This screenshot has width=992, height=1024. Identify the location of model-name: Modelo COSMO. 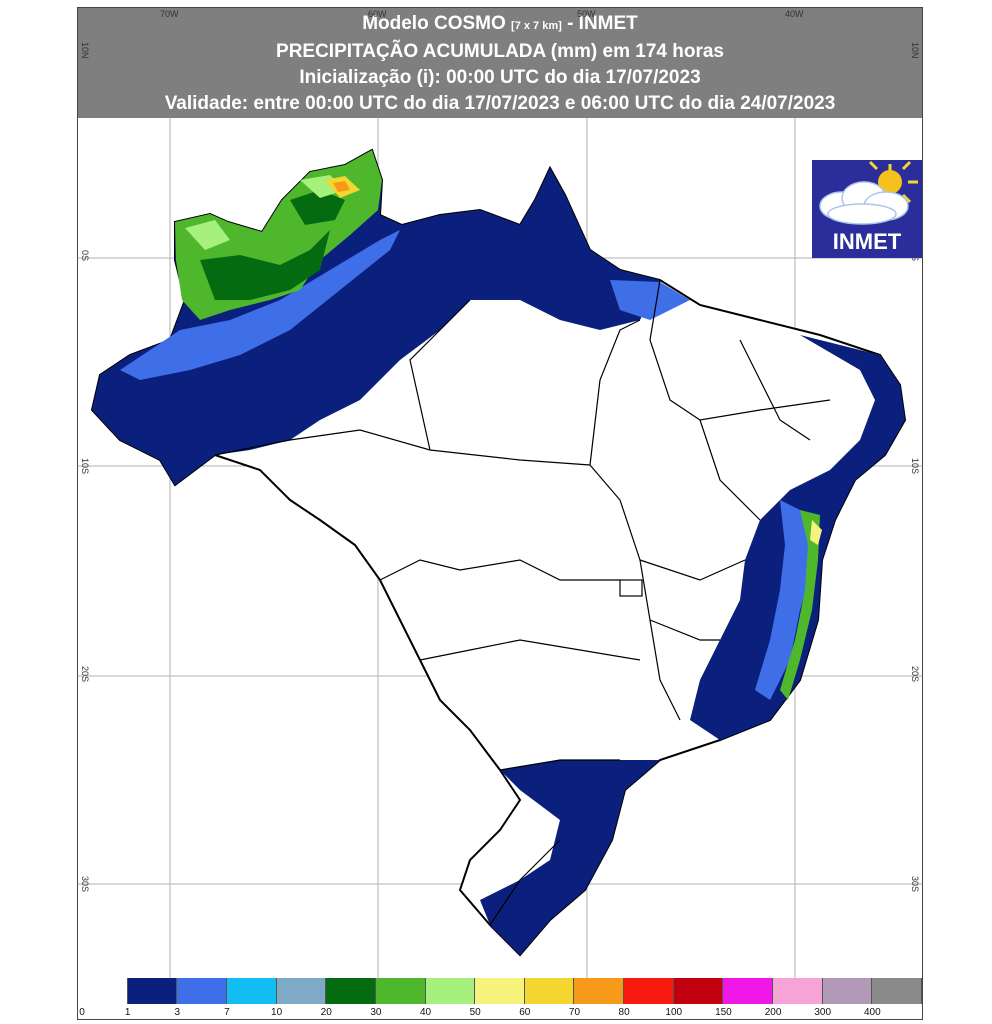
(434, 23).